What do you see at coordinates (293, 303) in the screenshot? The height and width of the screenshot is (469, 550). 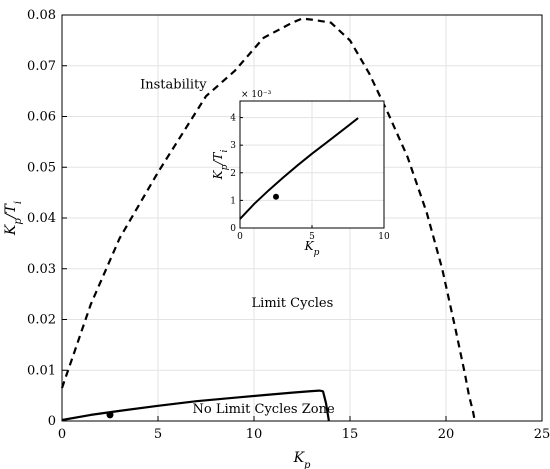 I see `region-annotation: Limit Cycles` at bounding box center [293, 303].